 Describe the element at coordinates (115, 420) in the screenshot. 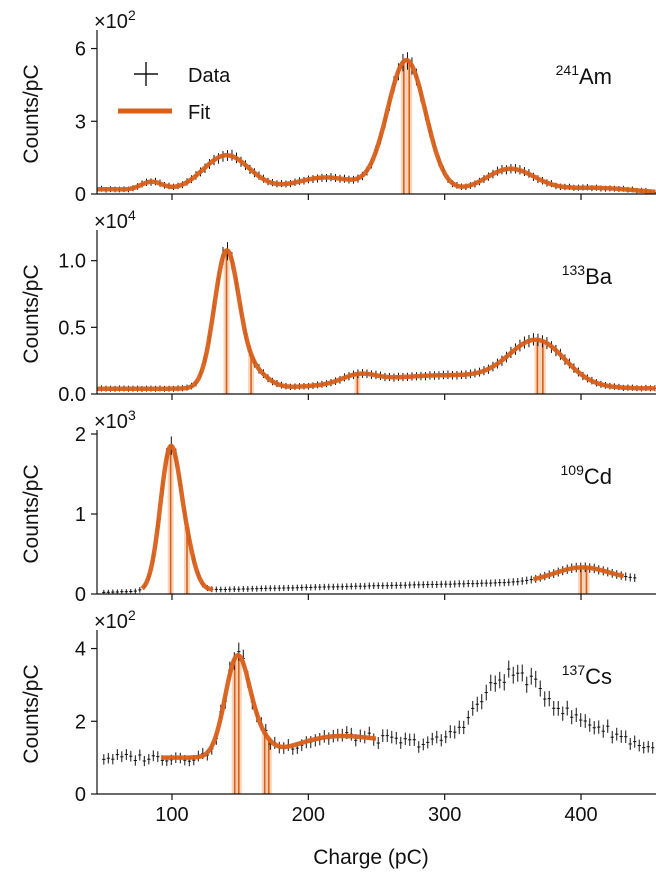

I see `scale-factor: ×10³` at that location.